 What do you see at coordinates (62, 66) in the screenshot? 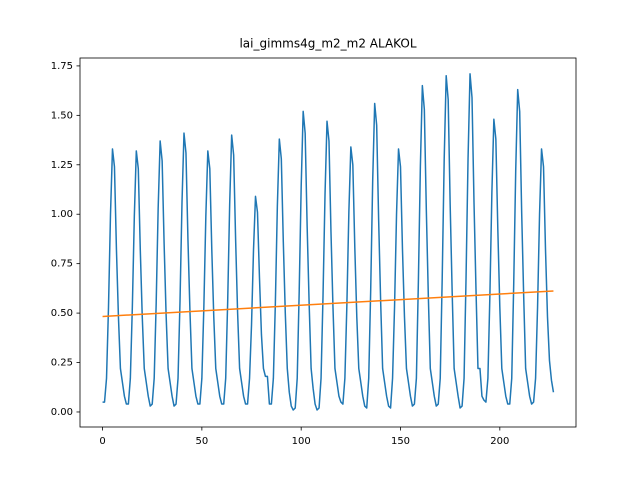
I see `y-tick-label: 1.75` at bounding box center [62, 66].